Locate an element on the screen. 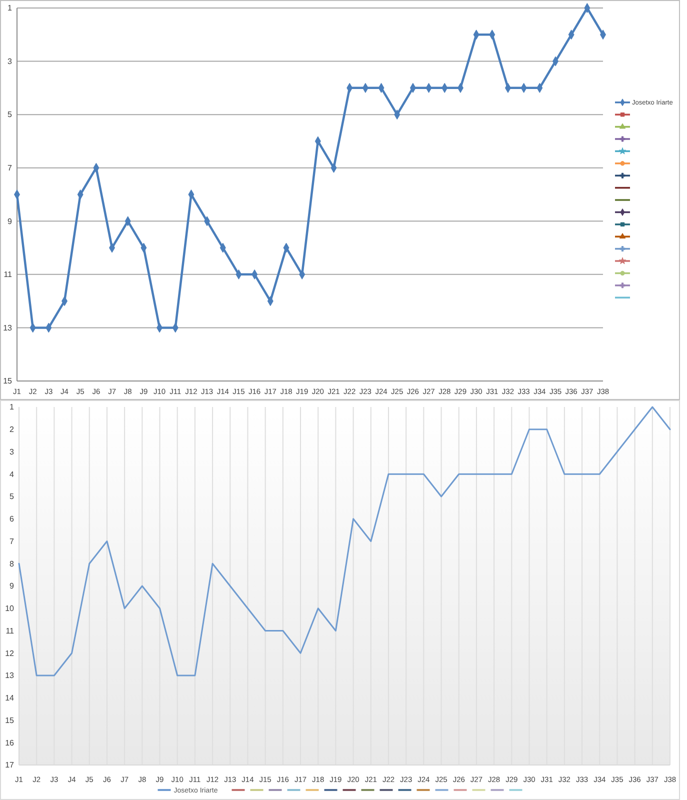 The width and height of the screenshot is (687, 800). y-tick-label: 14 is located at coordinates (10, 698).